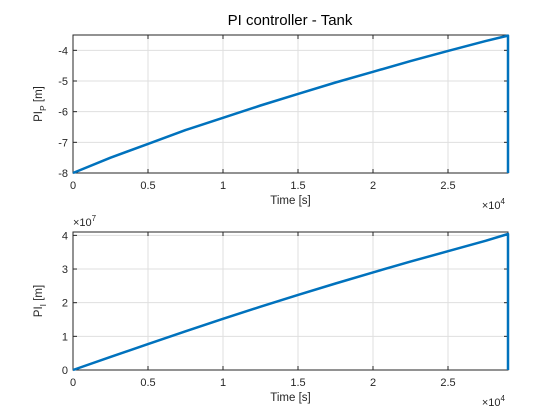  Describe the element at coordinates (40, 104) in the screenshot. I see `top-ylabel: PIP [m]` at that location.